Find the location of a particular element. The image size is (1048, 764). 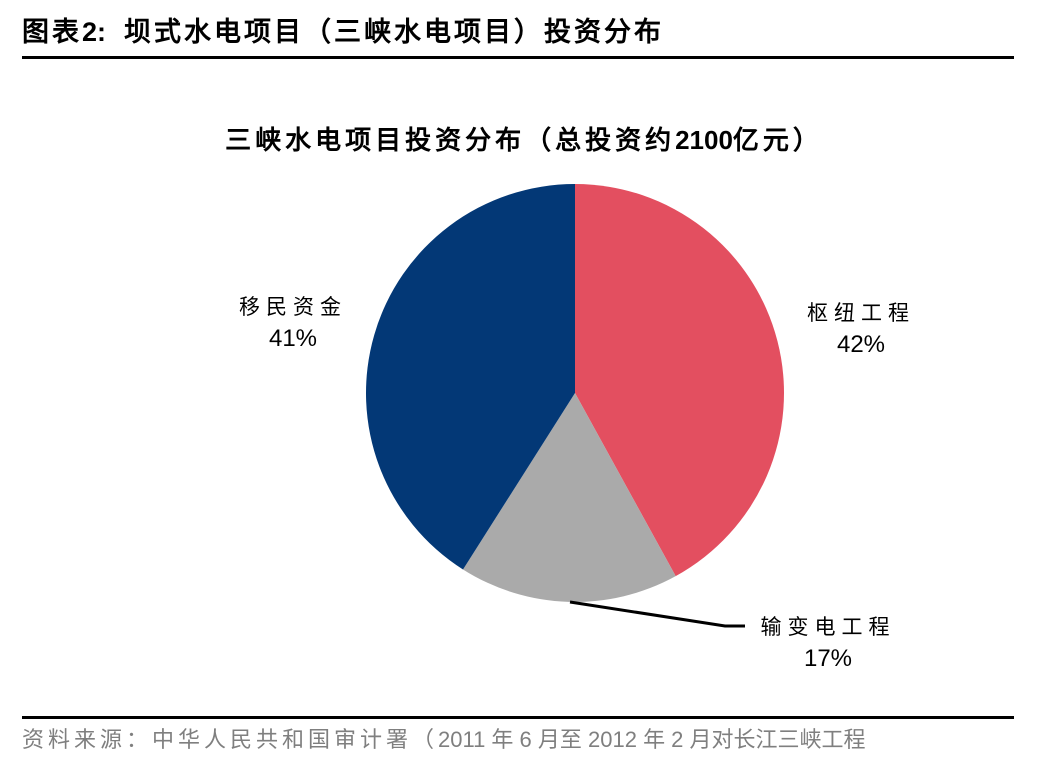

slice-label-percent: 17% is located at coordinates (828, 658).